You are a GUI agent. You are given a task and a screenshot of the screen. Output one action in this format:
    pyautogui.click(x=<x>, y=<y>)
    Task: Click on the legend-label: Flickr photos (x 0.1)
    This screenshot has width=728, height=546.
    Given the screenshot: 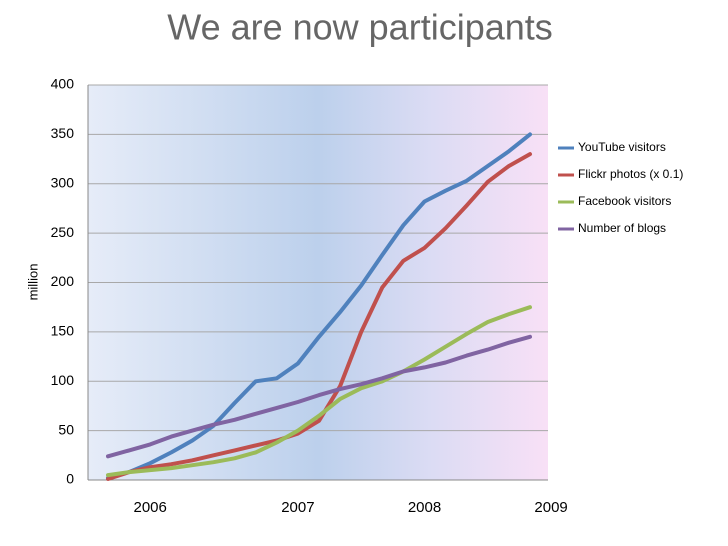 What is the action you would take?
    pyautogui.click(x=630, y=174)
    